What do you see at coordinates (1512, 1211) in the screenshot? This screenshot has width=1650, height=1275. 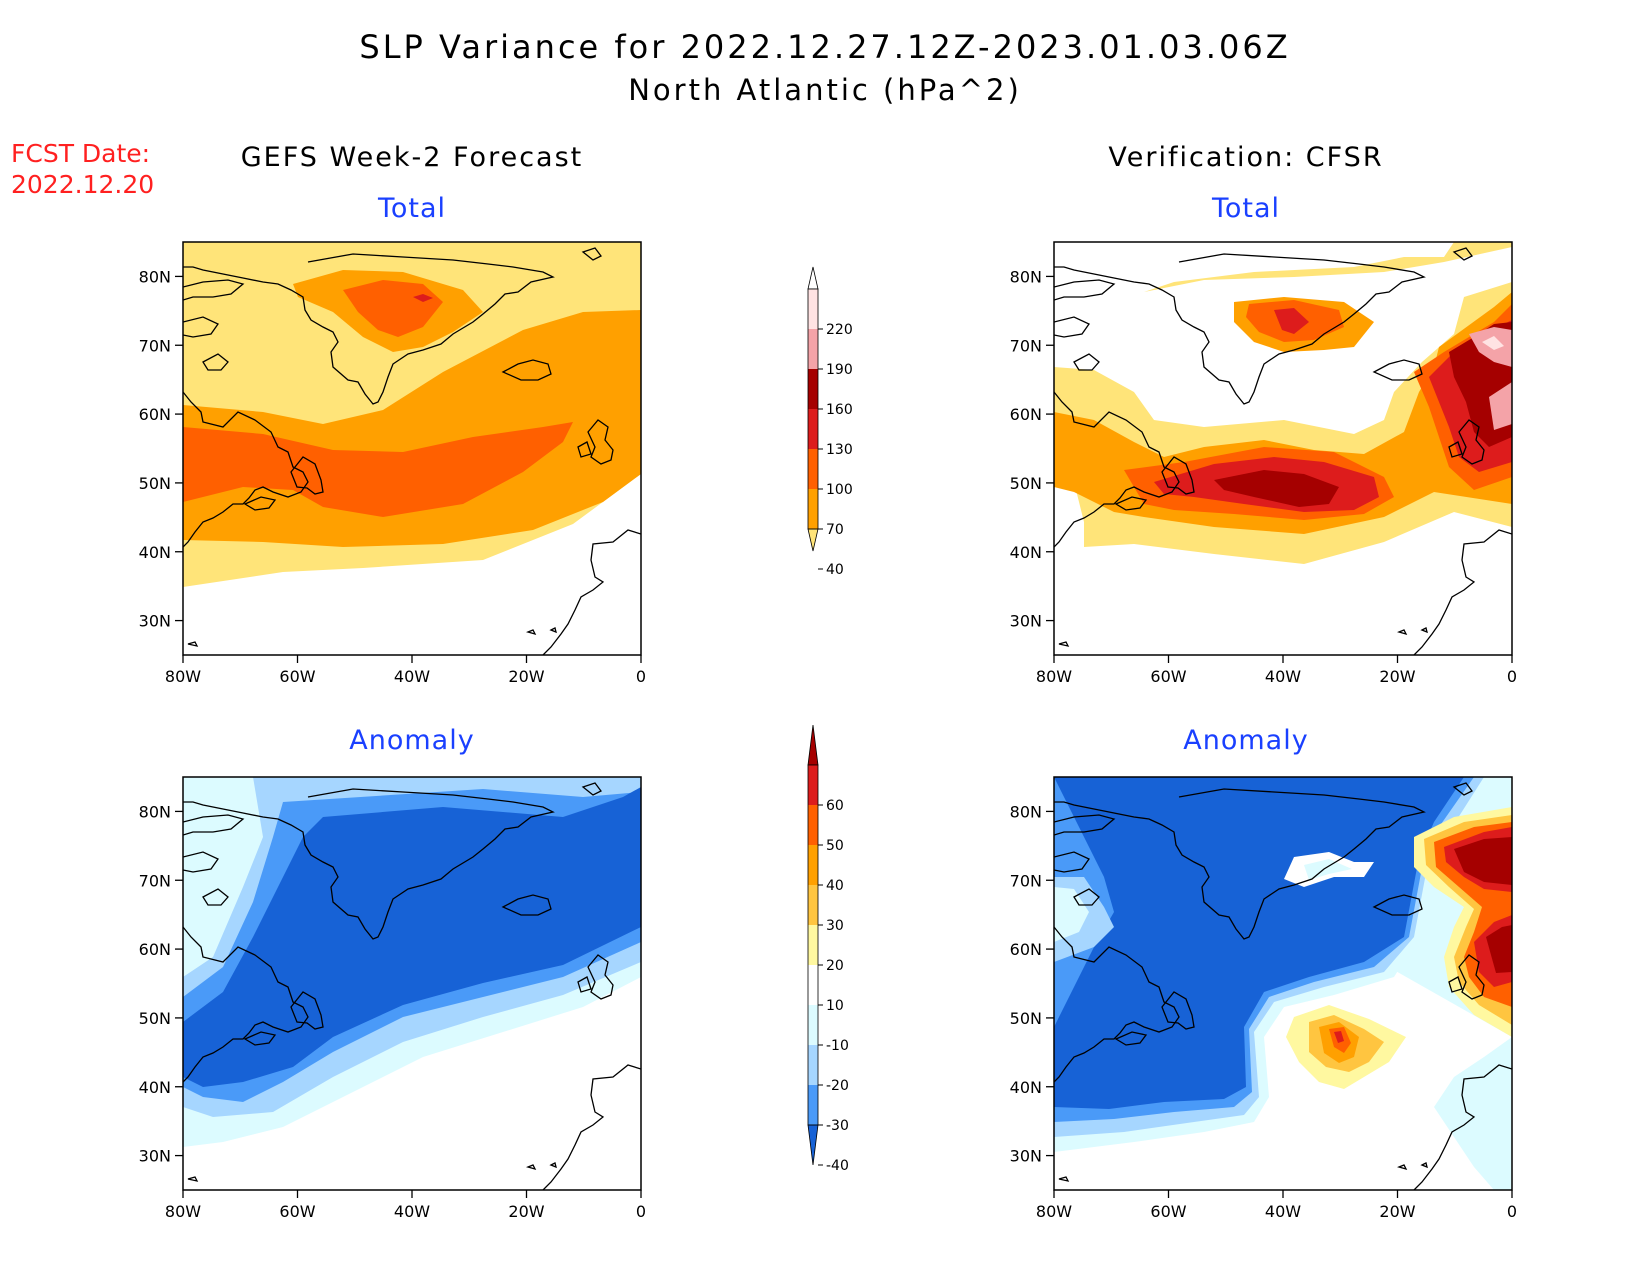 I see `verification-anomaly-lon-label: 0` at bounding box center [1512, 1211].